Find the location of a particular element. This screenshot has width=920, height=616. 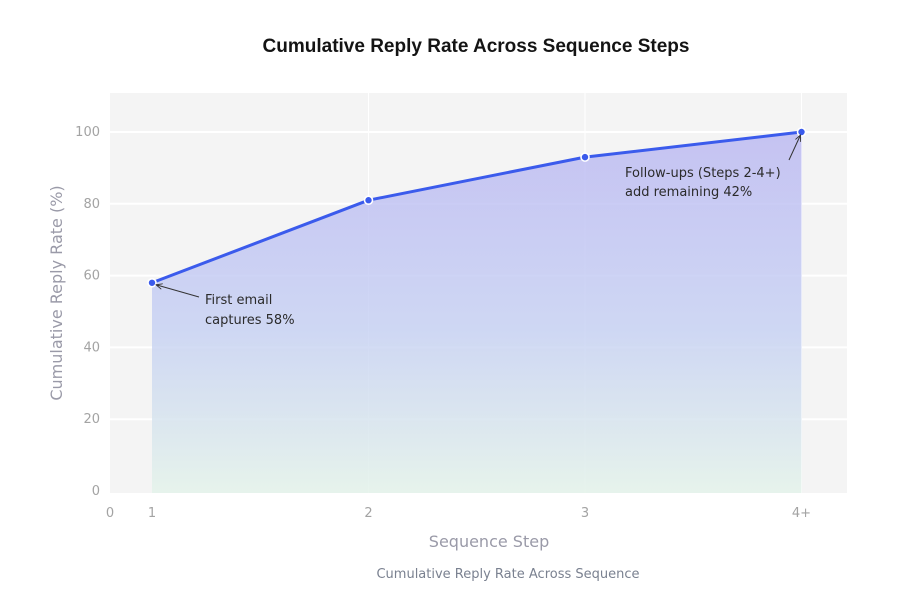

x-tick-4plus: 4+ is located at coordinates (801, 513).